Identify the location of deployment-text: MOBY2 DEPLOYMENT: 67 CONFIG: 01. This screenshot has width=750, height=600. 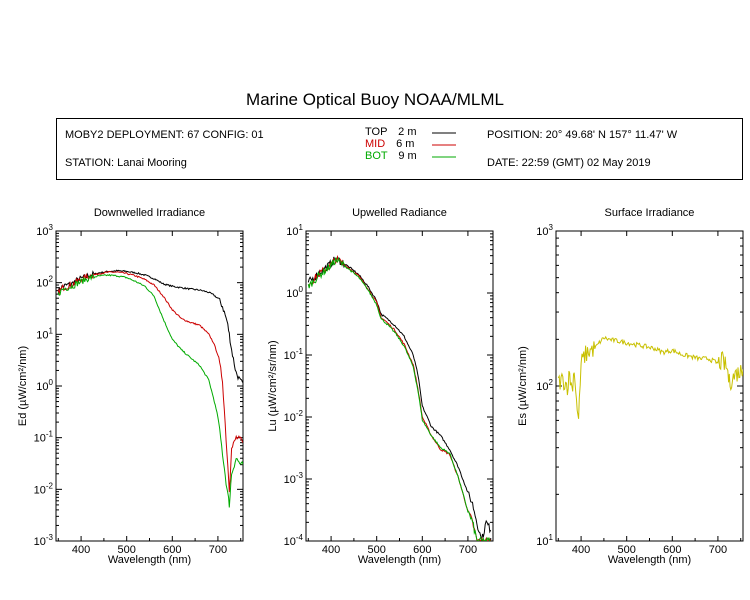
(164, 135).